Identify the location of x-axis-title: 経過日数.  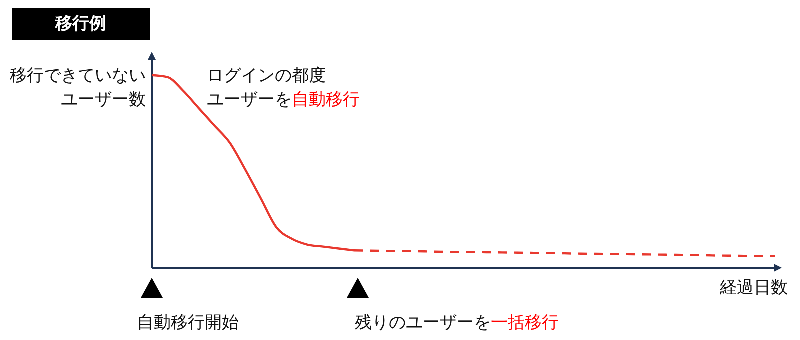
(754, 288).